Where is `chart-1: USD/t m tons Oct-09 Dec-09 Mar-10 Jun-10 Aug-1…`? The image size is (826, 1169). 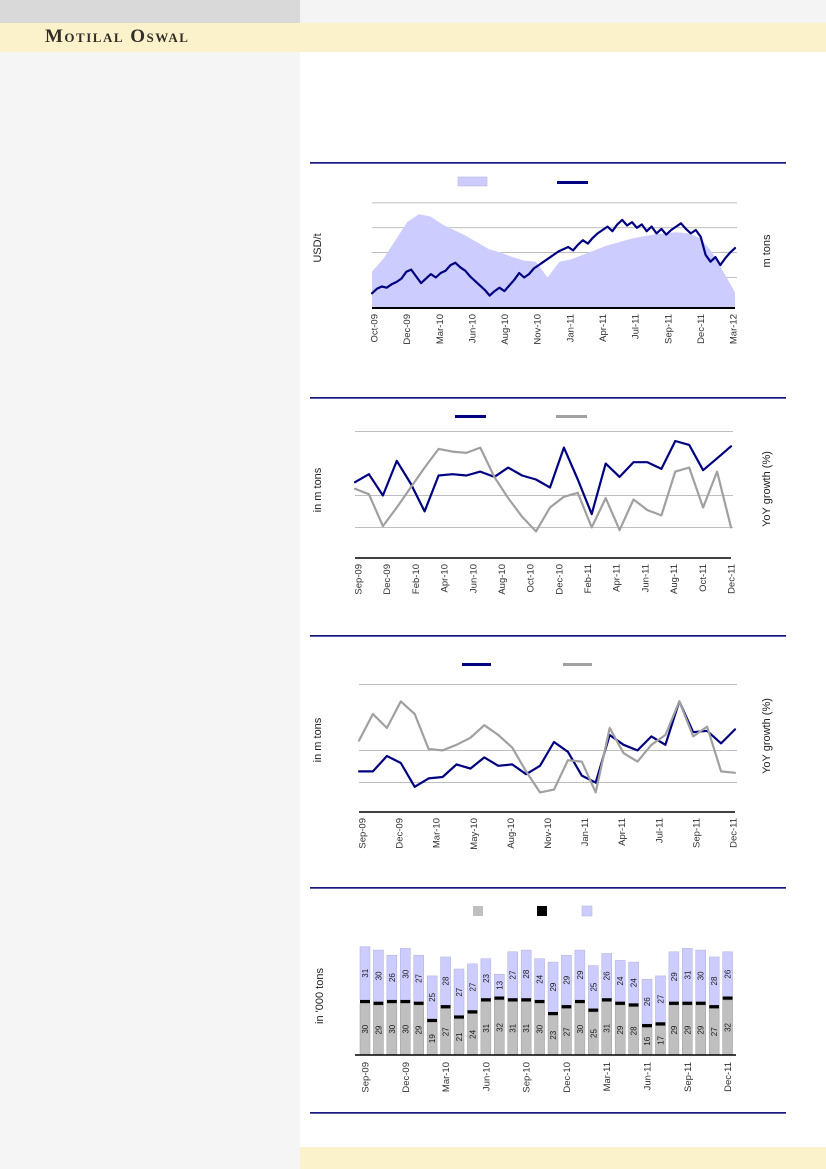
chart-1: USD/t m tons Oct-09 Dec-09 Mar-10 Jun-10 Aug-1… is located at coordinates (548, 253).